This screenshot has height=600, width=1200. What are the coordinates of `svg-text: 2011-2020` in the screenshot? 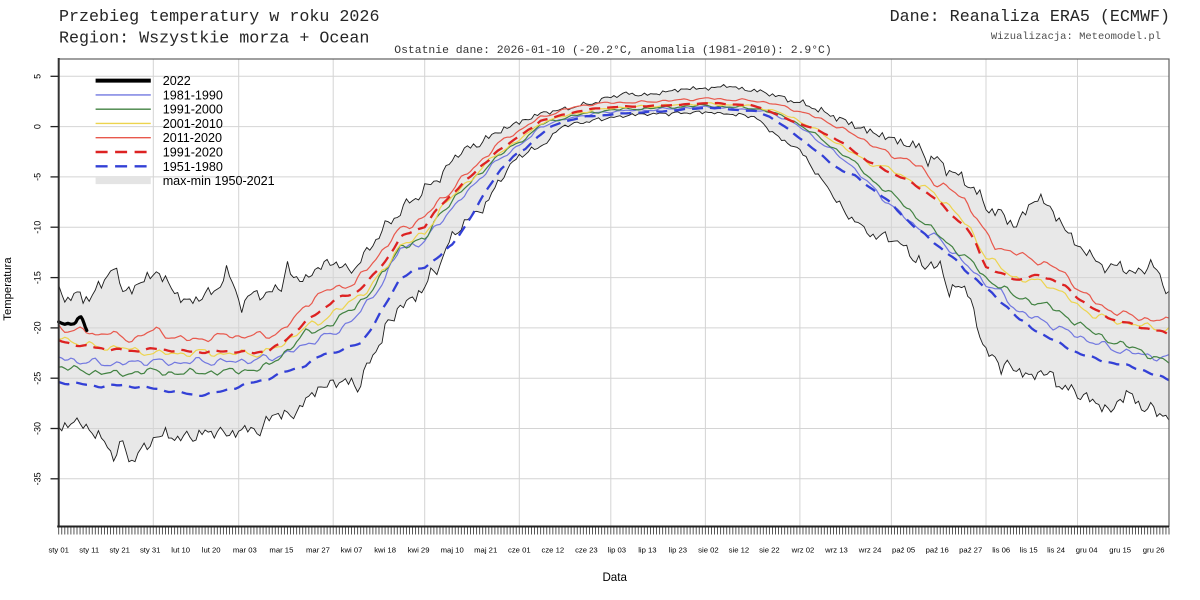 It's located at (192, 138).